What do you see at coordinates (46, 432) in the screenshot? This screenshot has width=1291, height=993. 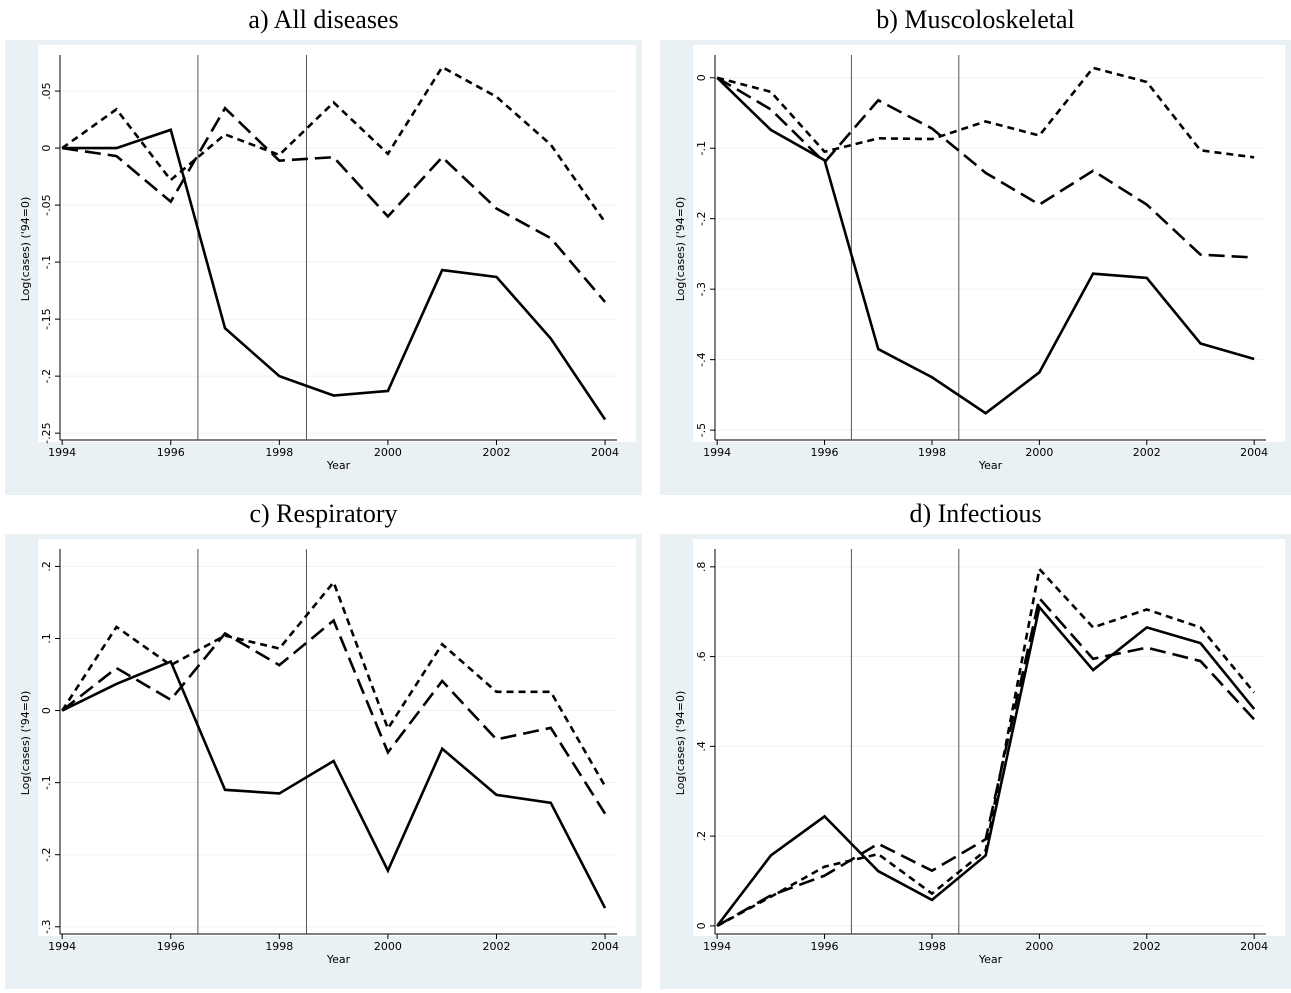 I see `y-tick-label: -.25` at bounding box center [46, 432].